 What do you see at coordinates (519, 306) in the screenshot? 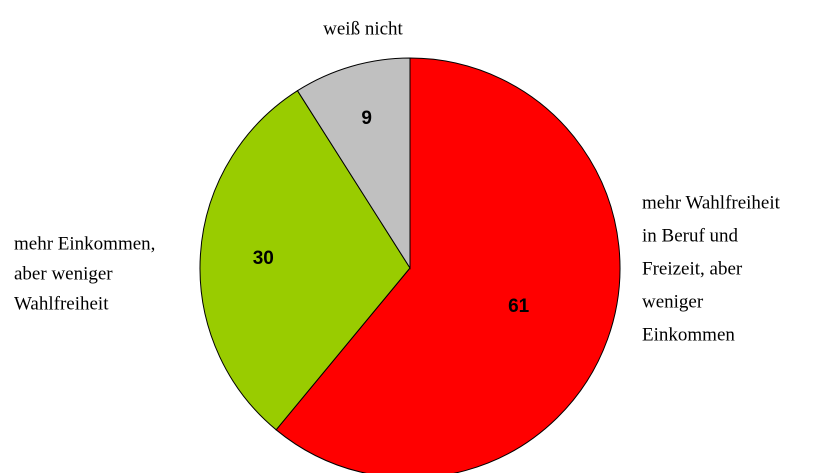
I see `value-label: 61` at bounding box center [519, 306].